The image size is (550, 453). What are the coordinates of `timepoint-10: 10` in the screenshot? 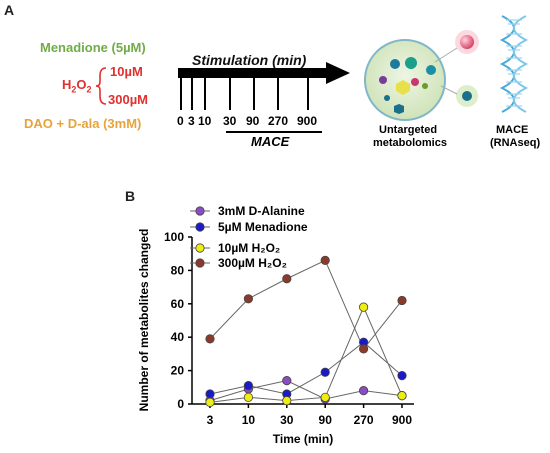 It's located at (205, 121).